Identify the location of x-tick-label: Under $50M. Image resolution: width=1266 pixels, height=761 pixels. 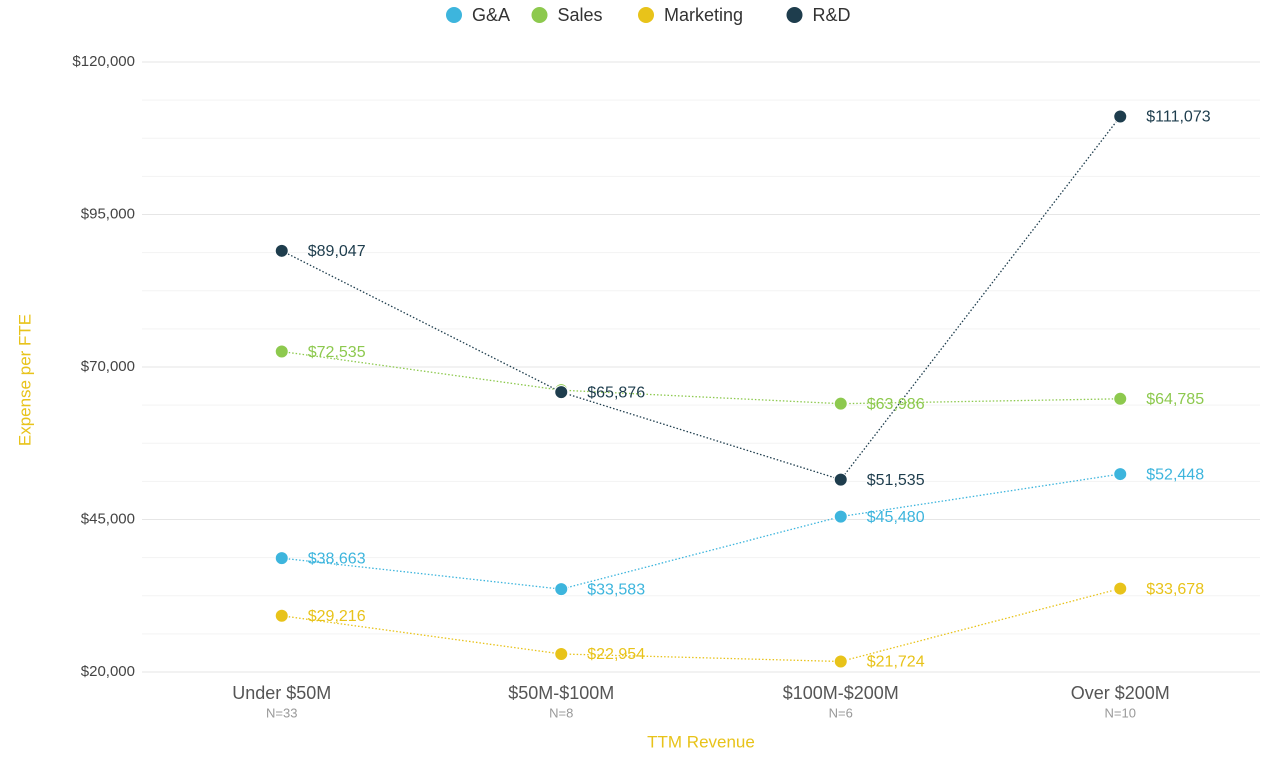
(281, 693).